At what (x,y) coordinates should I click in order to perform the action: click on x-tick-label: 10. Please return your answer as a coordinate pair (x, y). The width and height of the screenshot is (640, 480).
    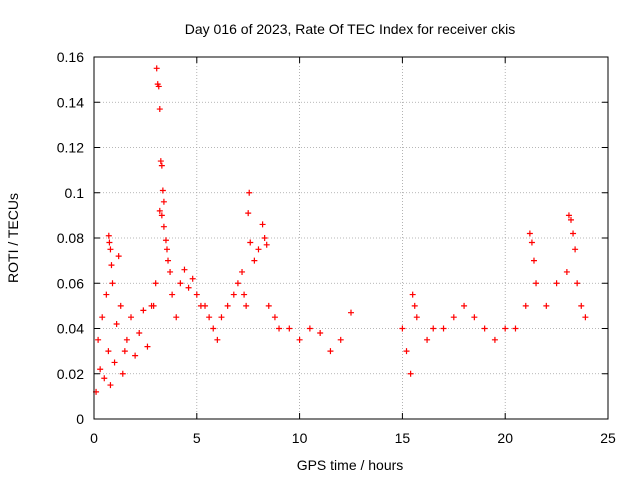
    Looking at the image, I should click on (300, 438).